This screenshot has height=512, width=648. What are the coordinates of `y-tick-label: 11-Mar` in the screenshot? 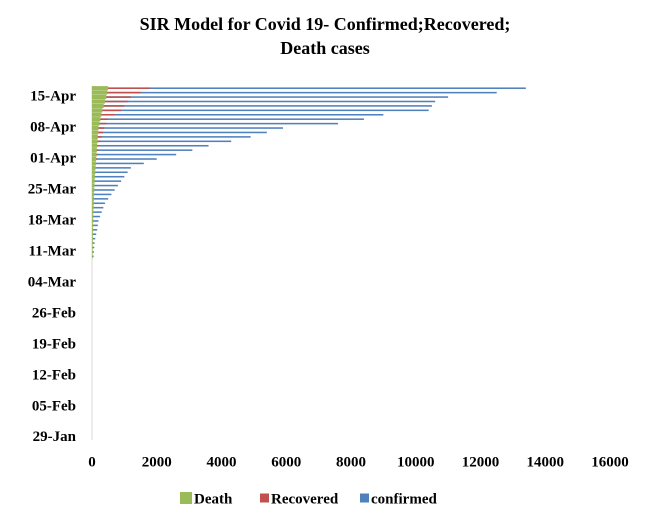 It's located at (53, 251).